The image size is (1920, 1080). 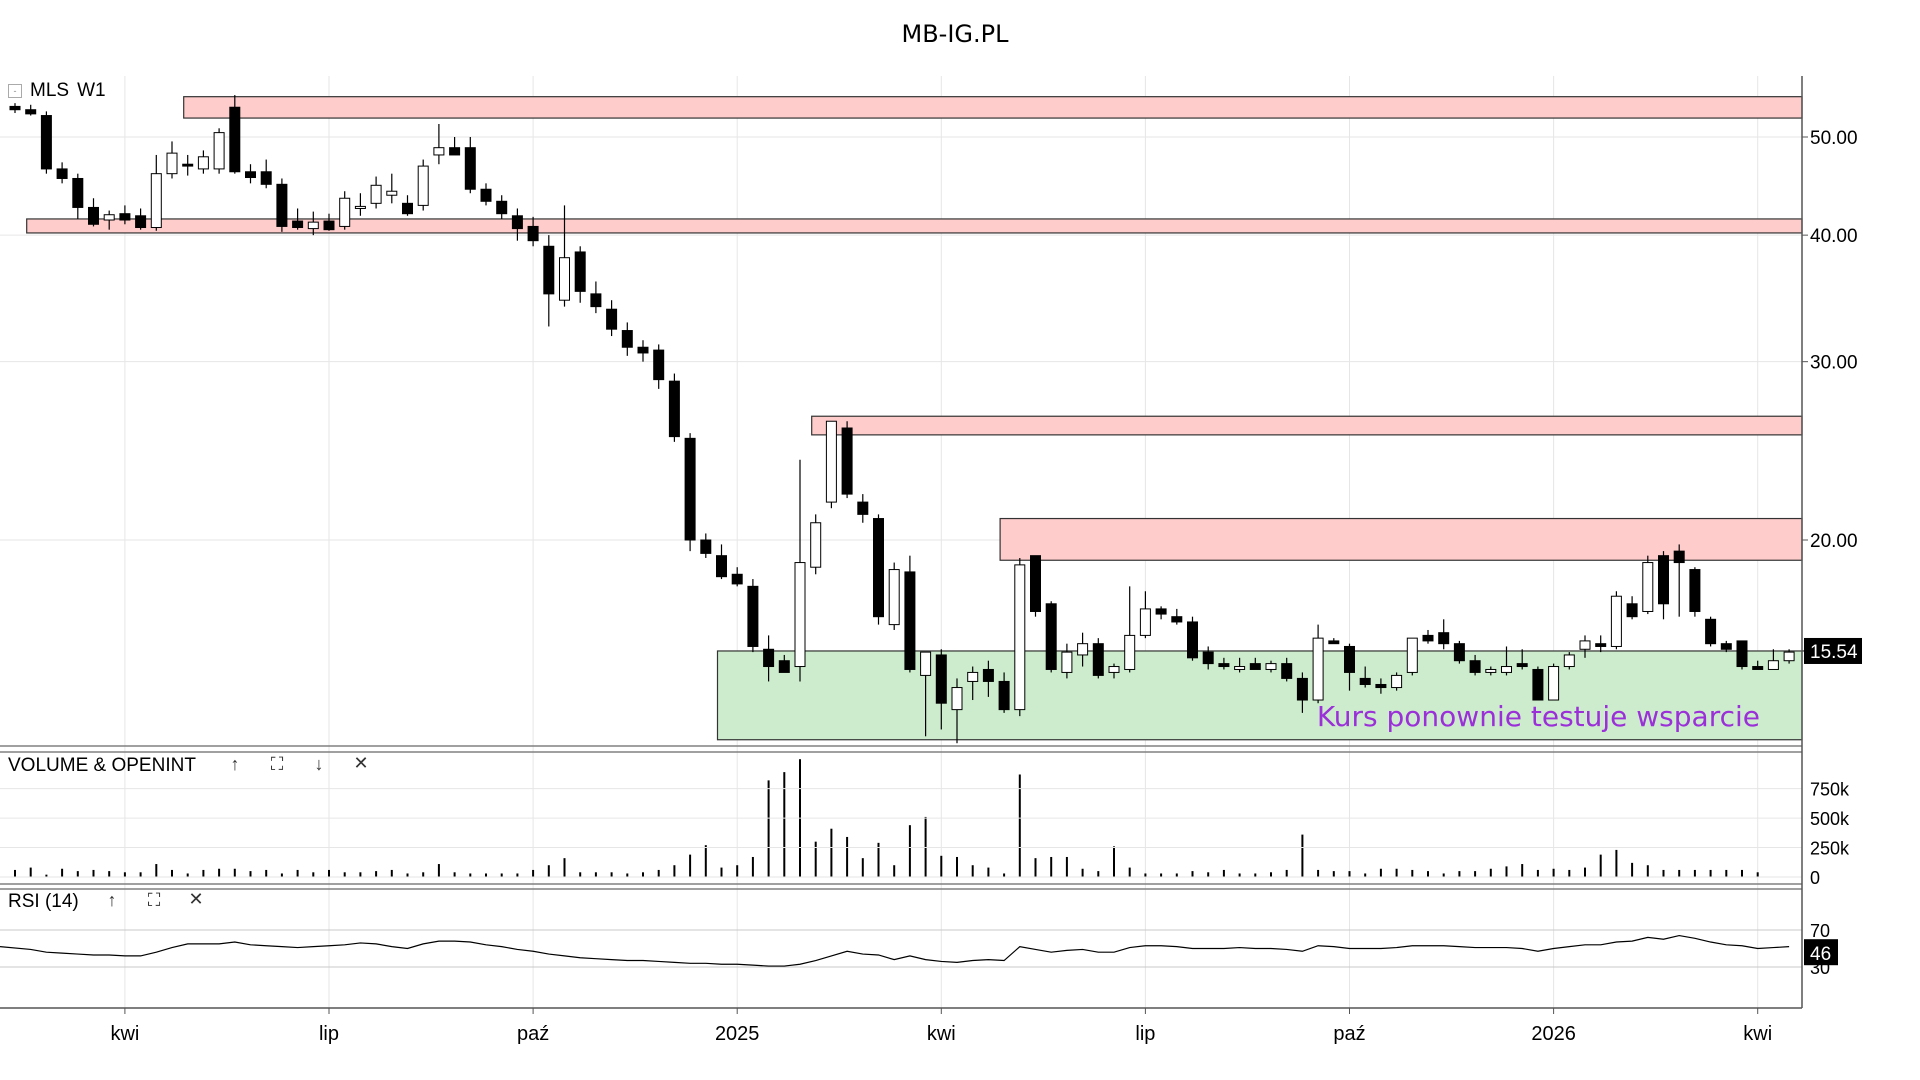 What do you see at coordinates (1401, 539) in the screenshot?
I see `resistance-zone` at bounding box center [1401, 539].